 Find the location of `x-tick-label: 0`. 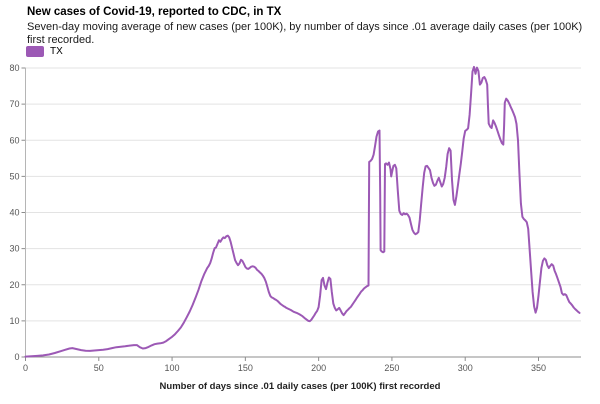

x-tick-label: 0 is located at coordinates (25, 368).